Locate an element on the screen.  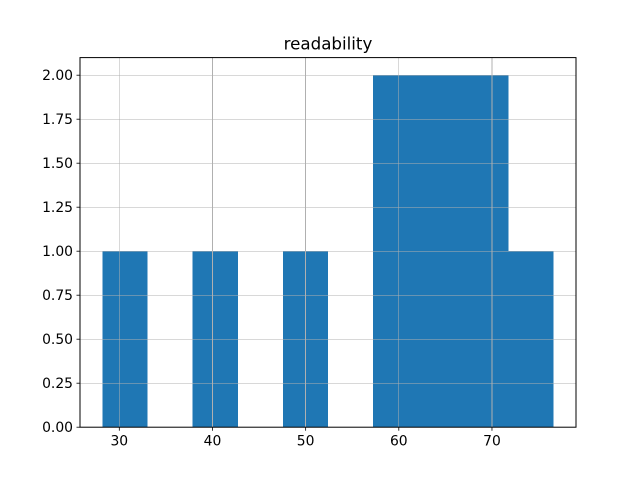
y-tick-label: 0.25 is located at coordinates (57, 384).